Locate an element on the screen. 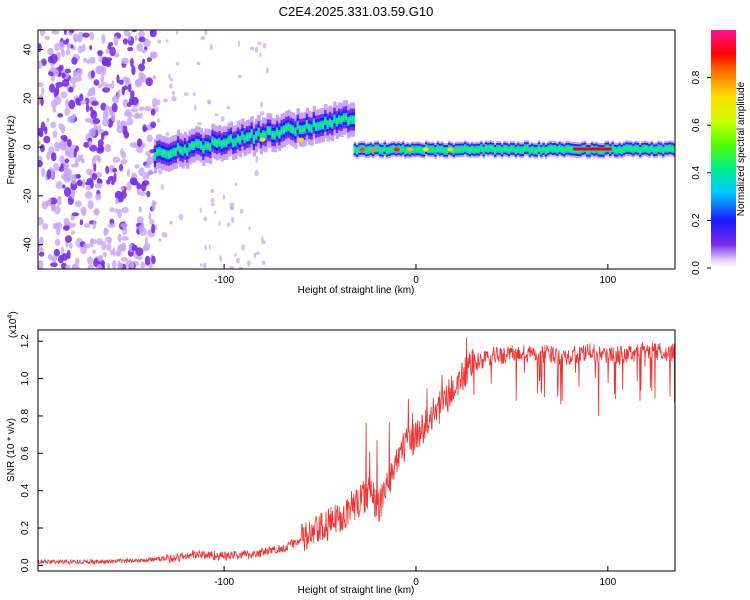  snr-x-tick-label: -100 is located at coordinates (224, 582).